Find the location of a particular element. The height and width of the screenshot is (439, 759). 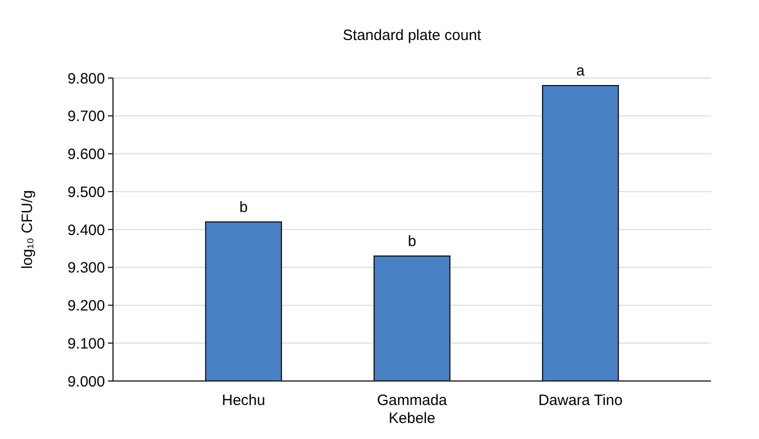

y-tick-label: 9.300 is located at coordinates (86, 268).